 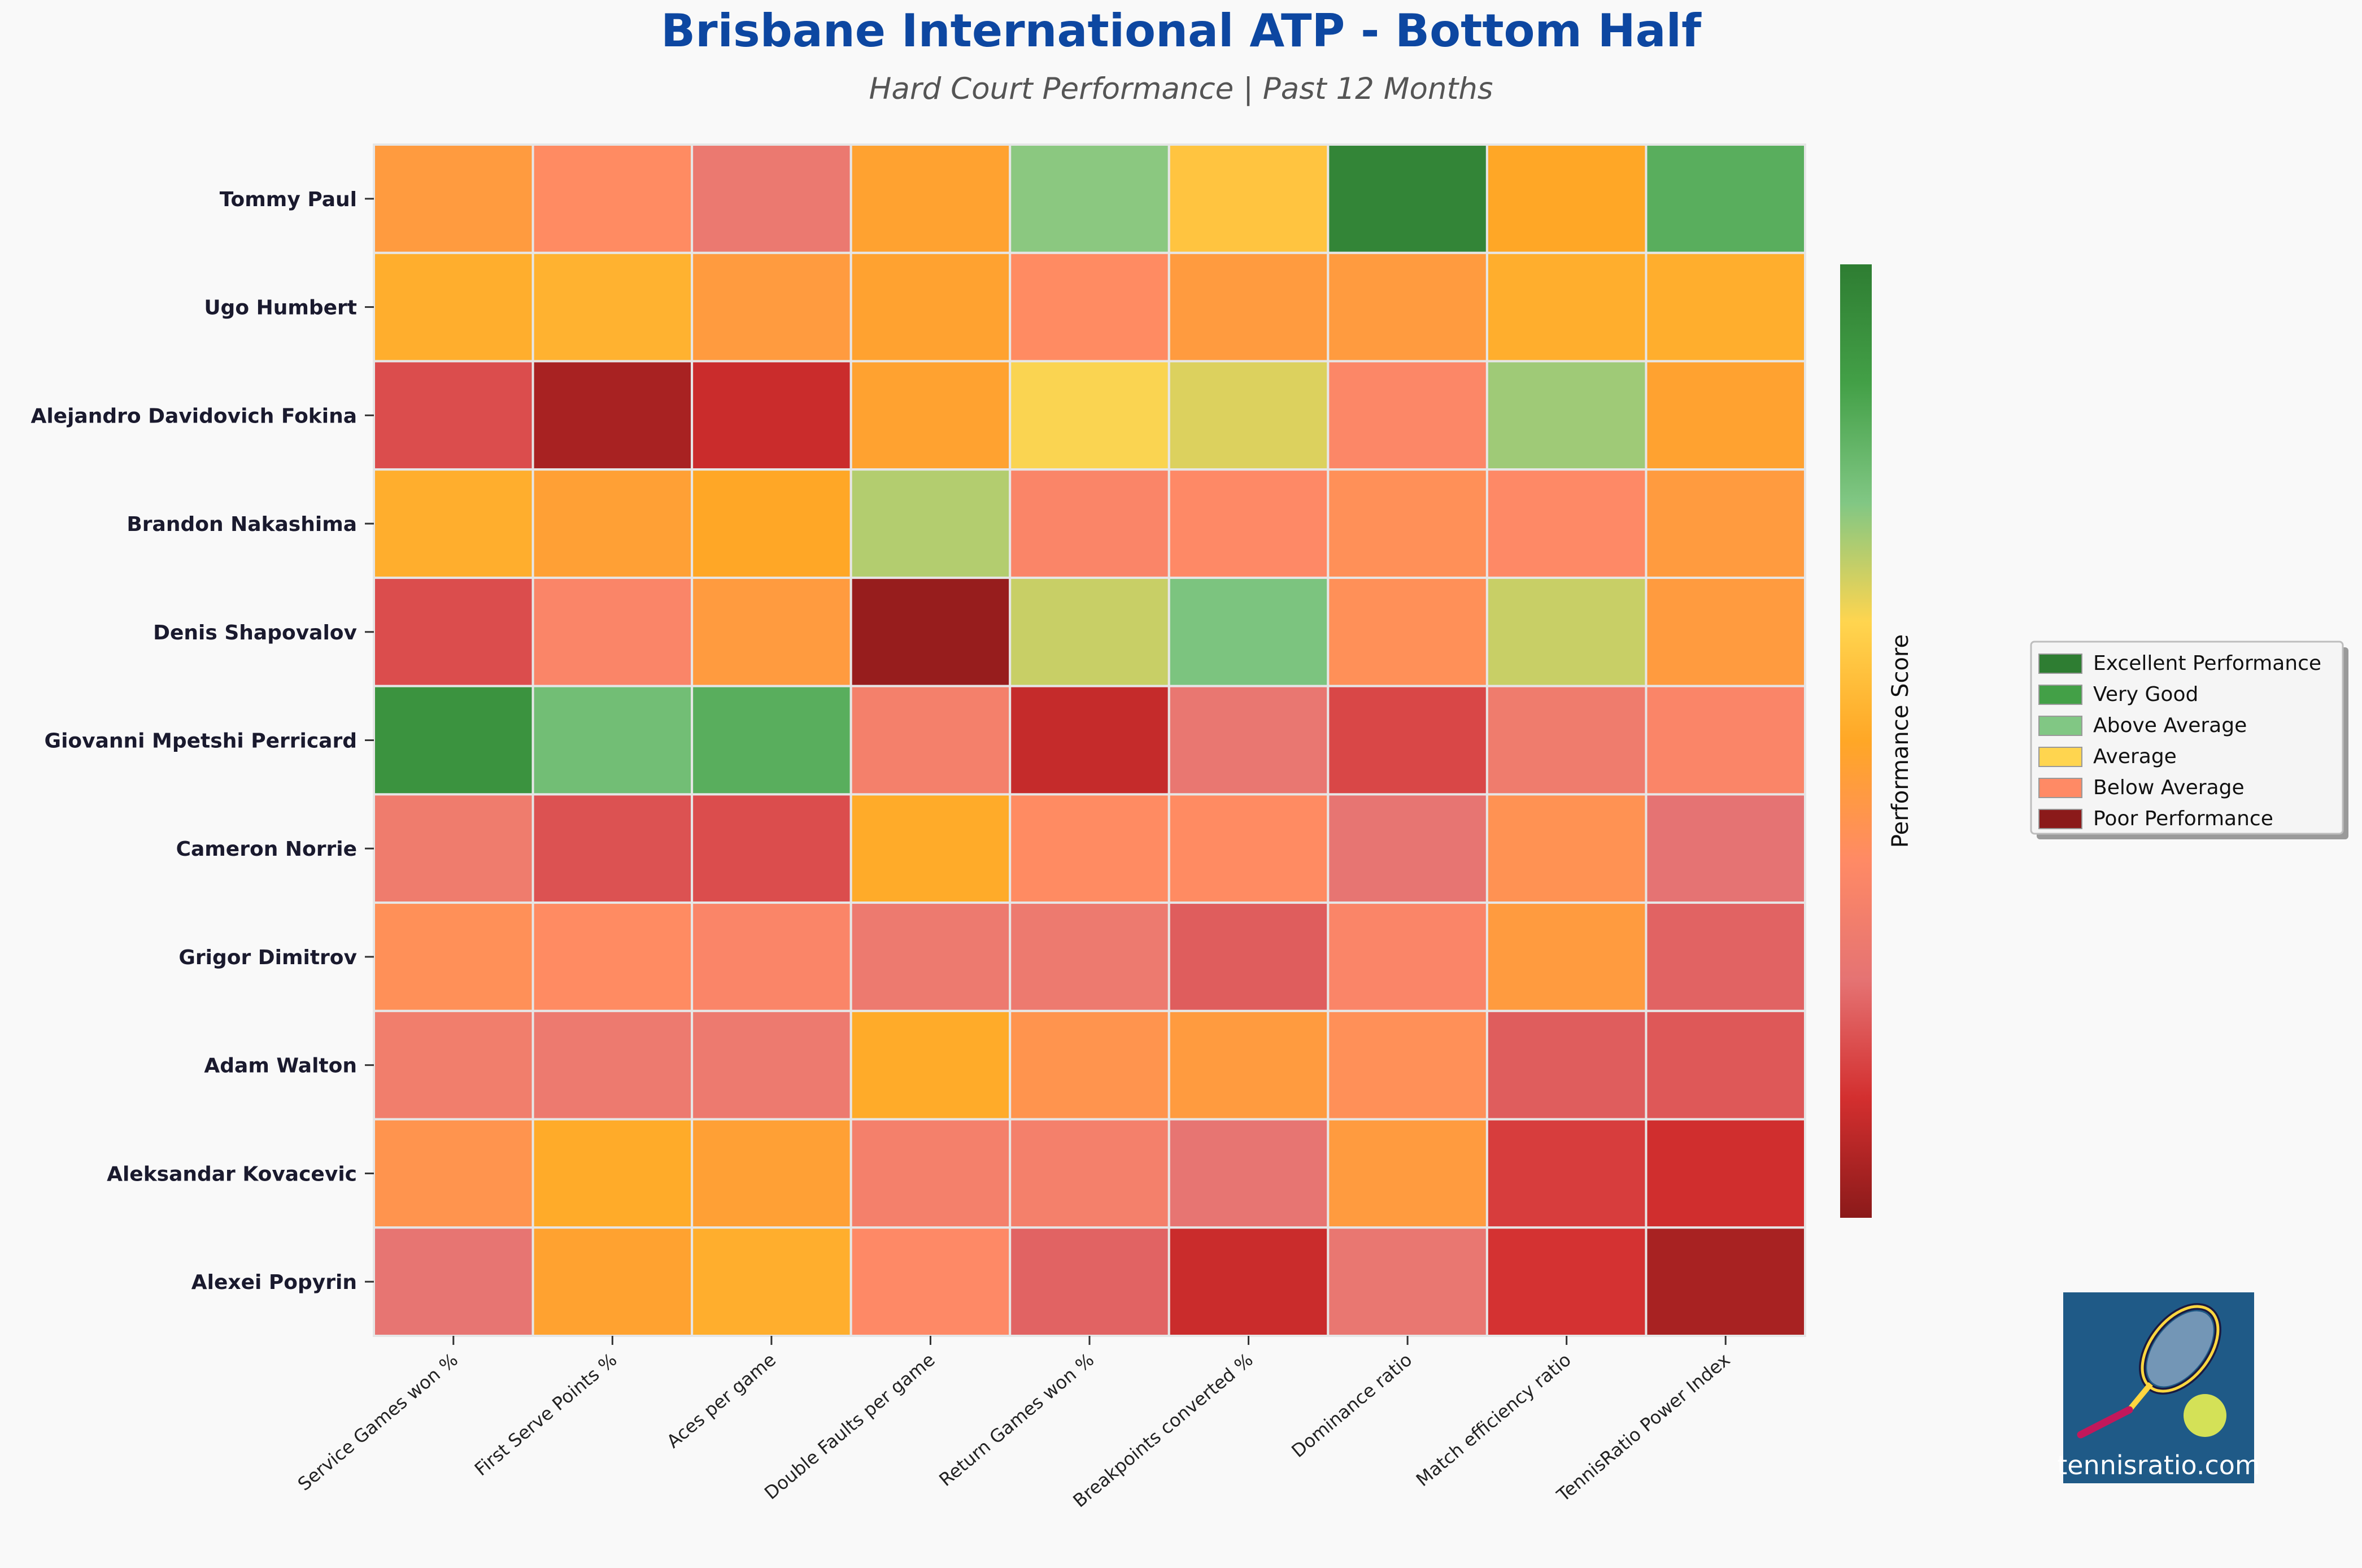 I want to click on legend-label: Above Average, so click(x=2170, y=725).